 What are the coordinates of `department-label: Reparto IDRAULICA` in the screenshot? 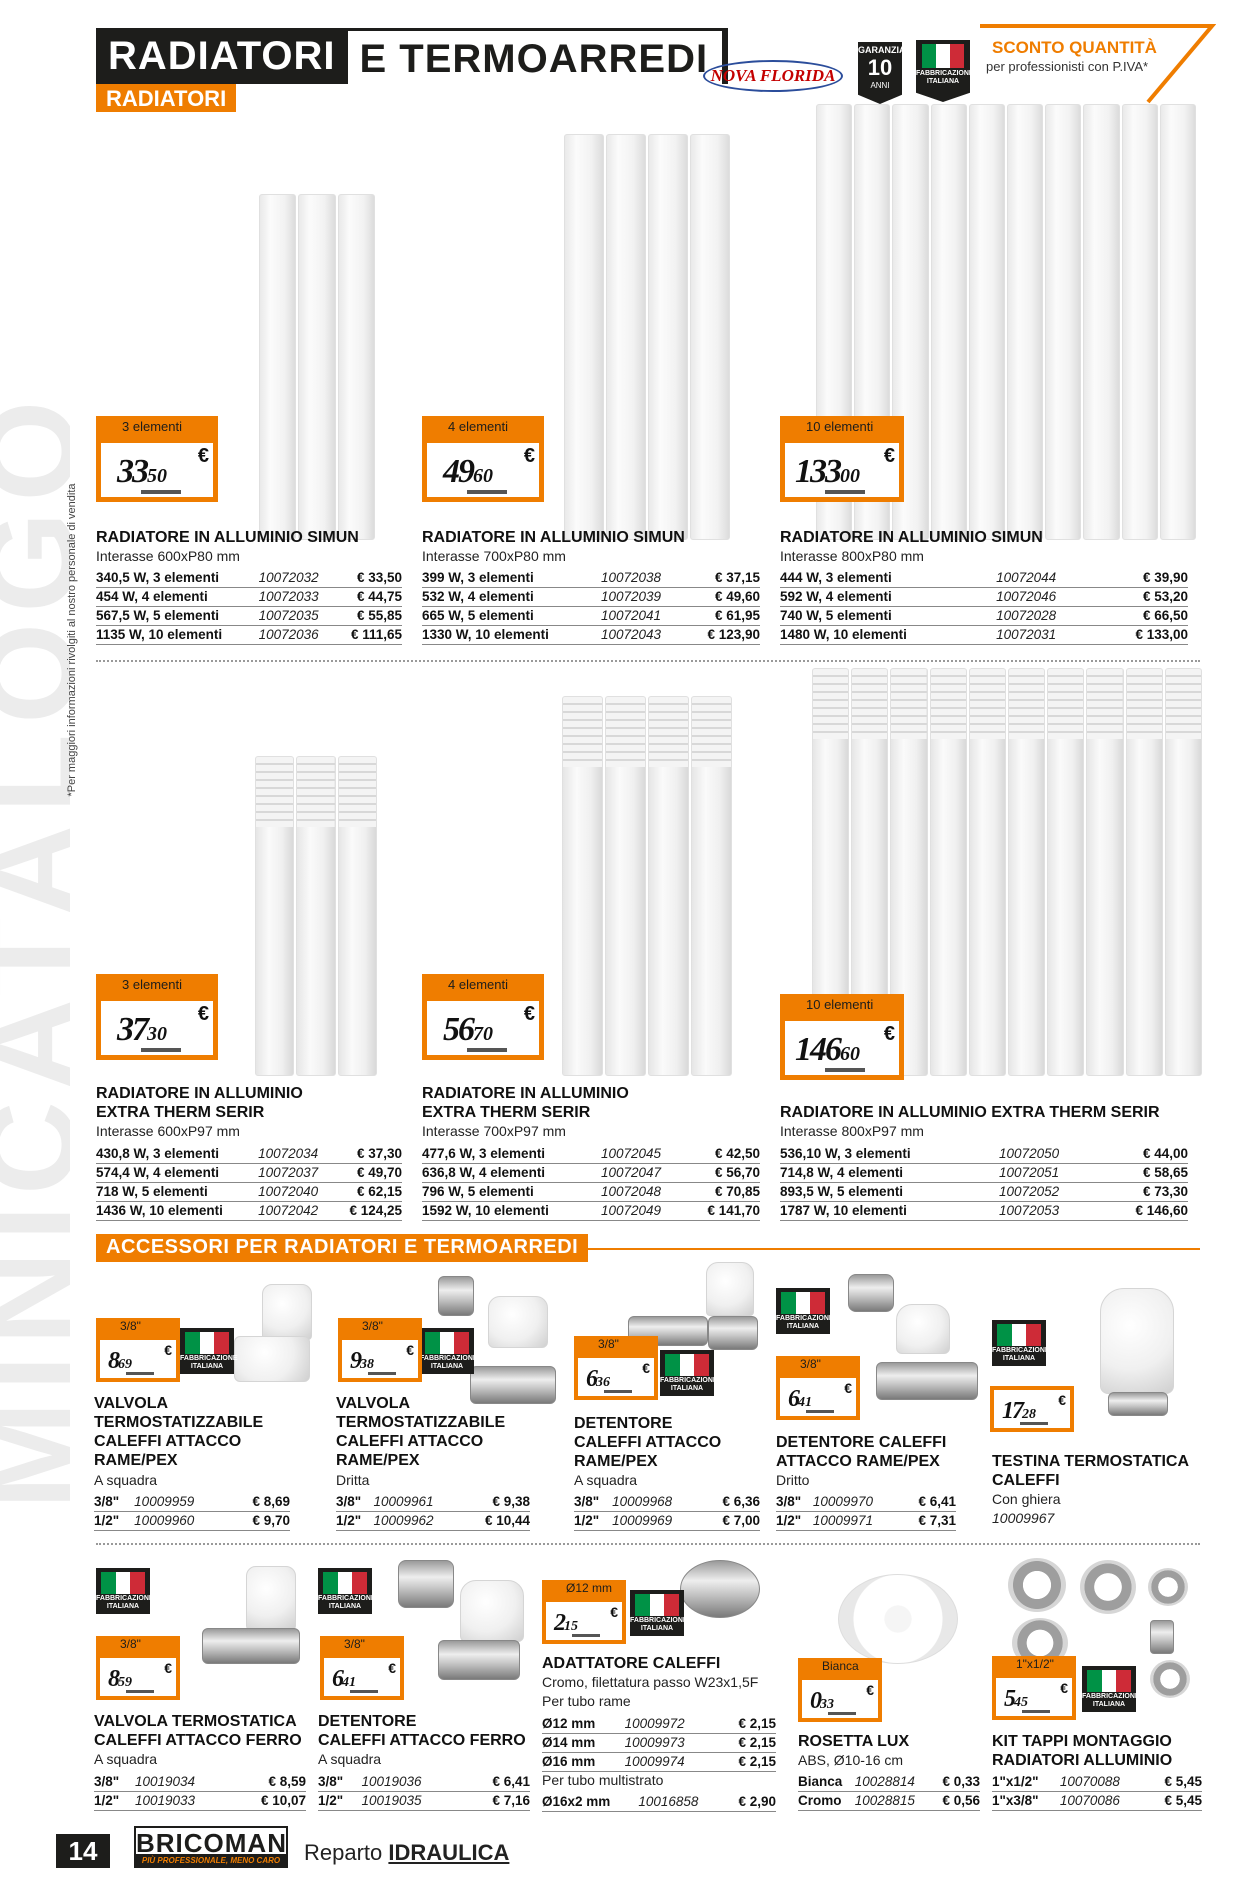 It's located at (407, 1852).